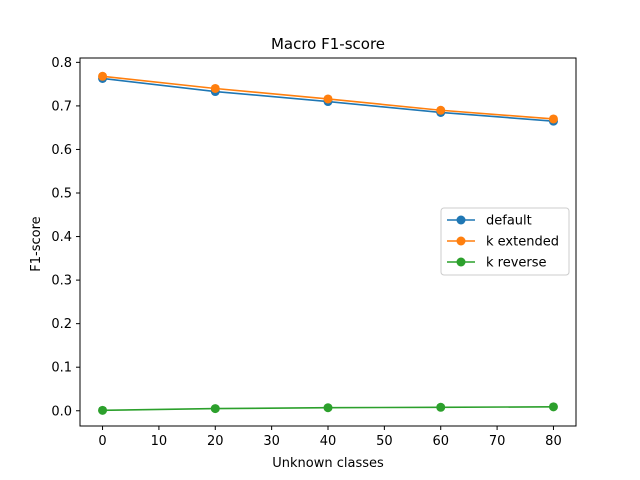 The image size is (640, 480). Describe the element at coordinates (61, 63) in the screenshot. I see `y-tick-label: 0.8` at that location.